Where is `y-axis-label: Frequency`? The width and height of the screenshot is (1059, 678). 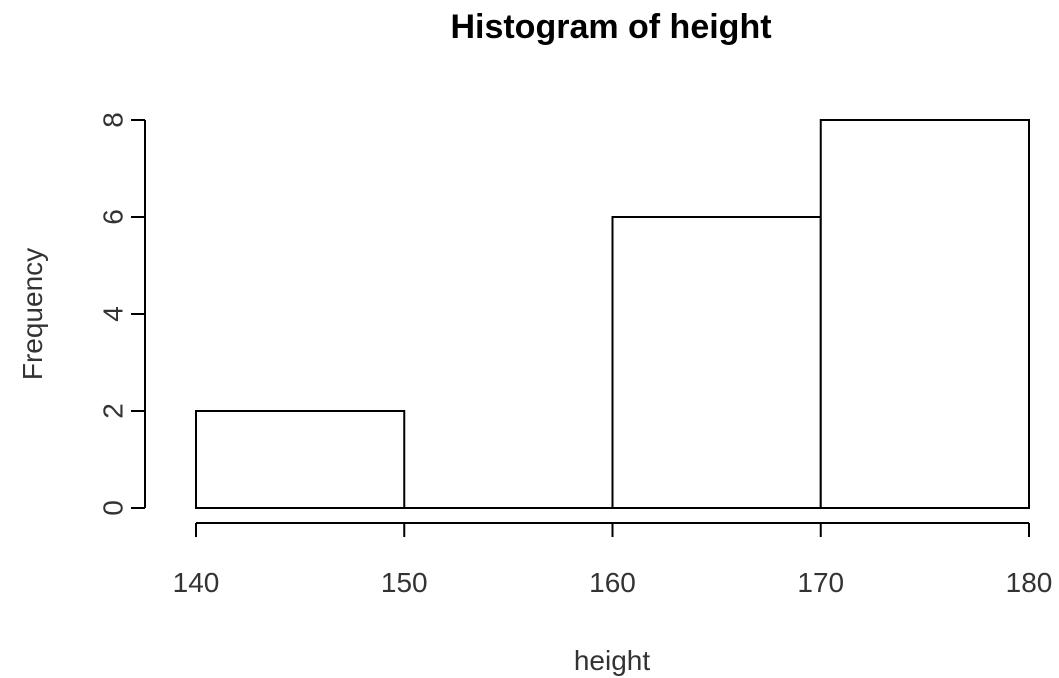 y-axis-label: Frequency is located at coordinates (32, 314).